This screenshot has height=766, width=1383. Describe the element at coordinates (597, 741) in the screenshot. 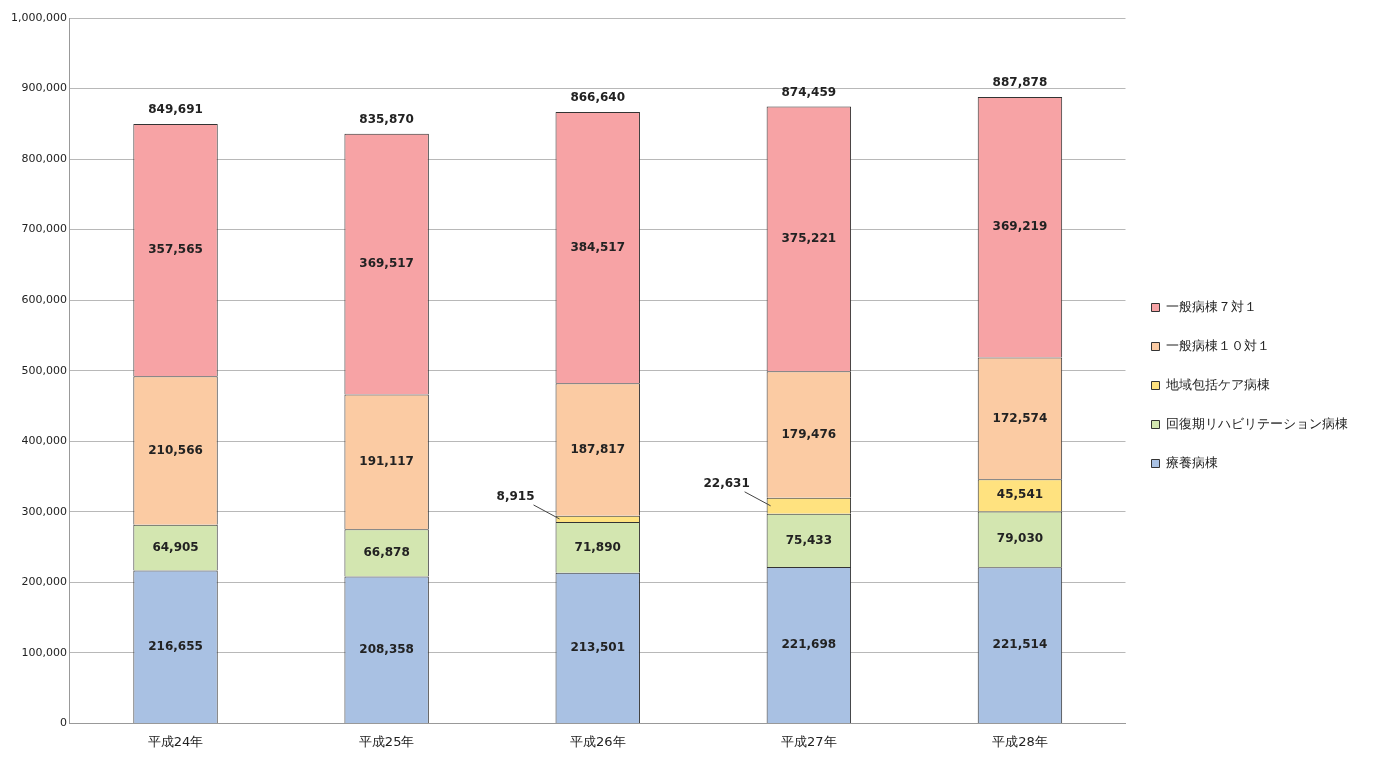

I see `x-tick-label: 平成26年` at that location.